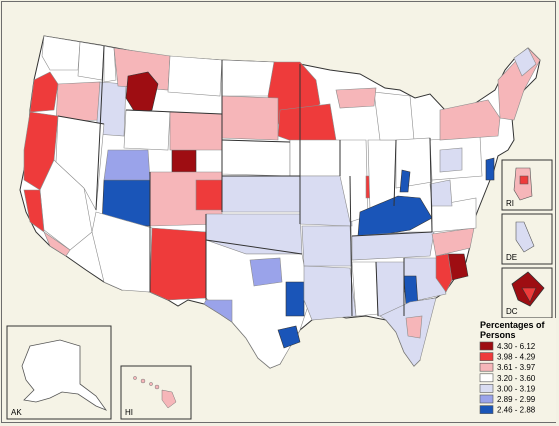 The height and width of the screenshot is (426, 559). What do you see at coordinates (196, 131) in the screenshot?
I see `region-wy-east` at bounding box center [196, 131].